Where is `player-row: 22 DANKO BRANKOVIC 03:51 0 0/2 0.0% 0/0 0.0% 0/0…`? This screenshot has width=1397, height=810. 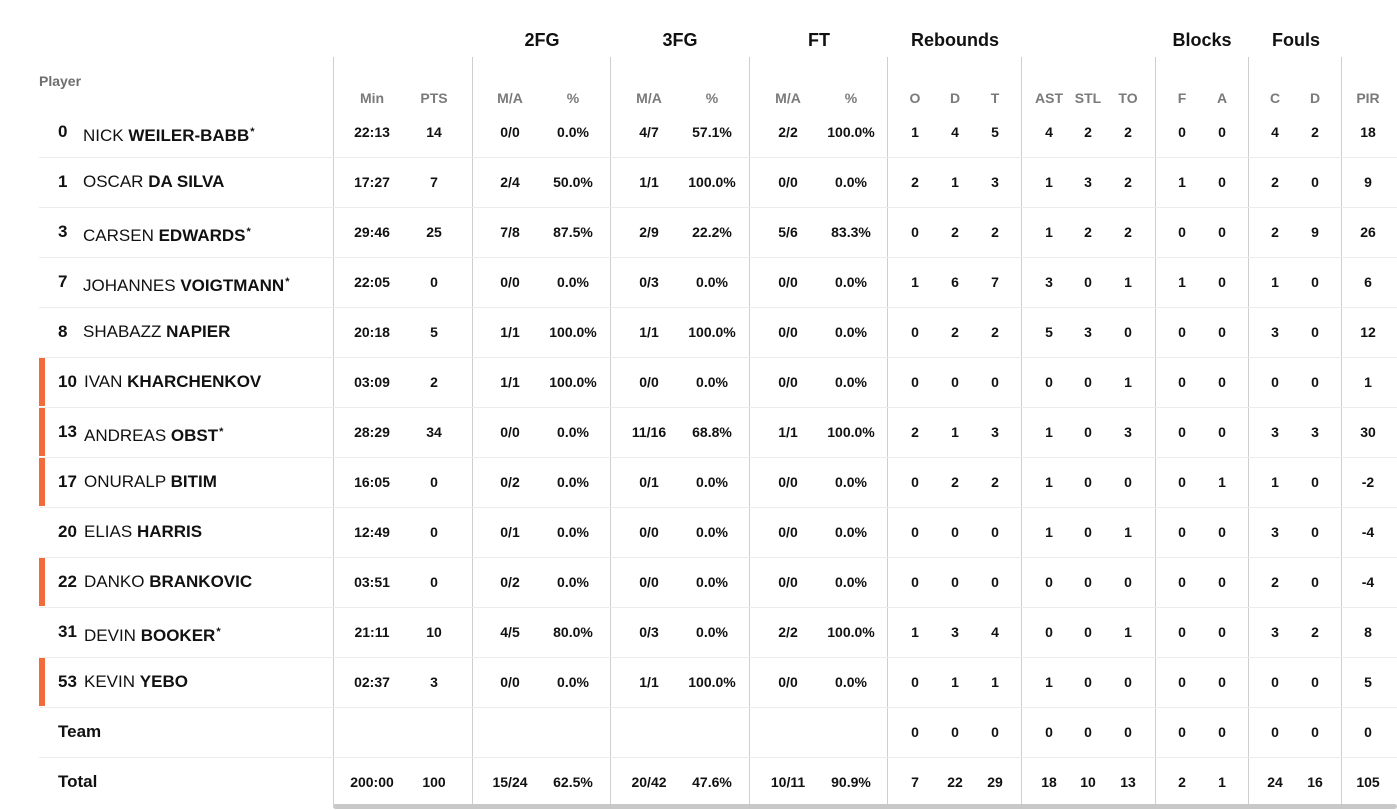
player-row: 22 DANKO BRANKOVIC 03:51 0 0/2 0.0% 0/0 0.0% 0/0… is located at coordinates (698, 582).